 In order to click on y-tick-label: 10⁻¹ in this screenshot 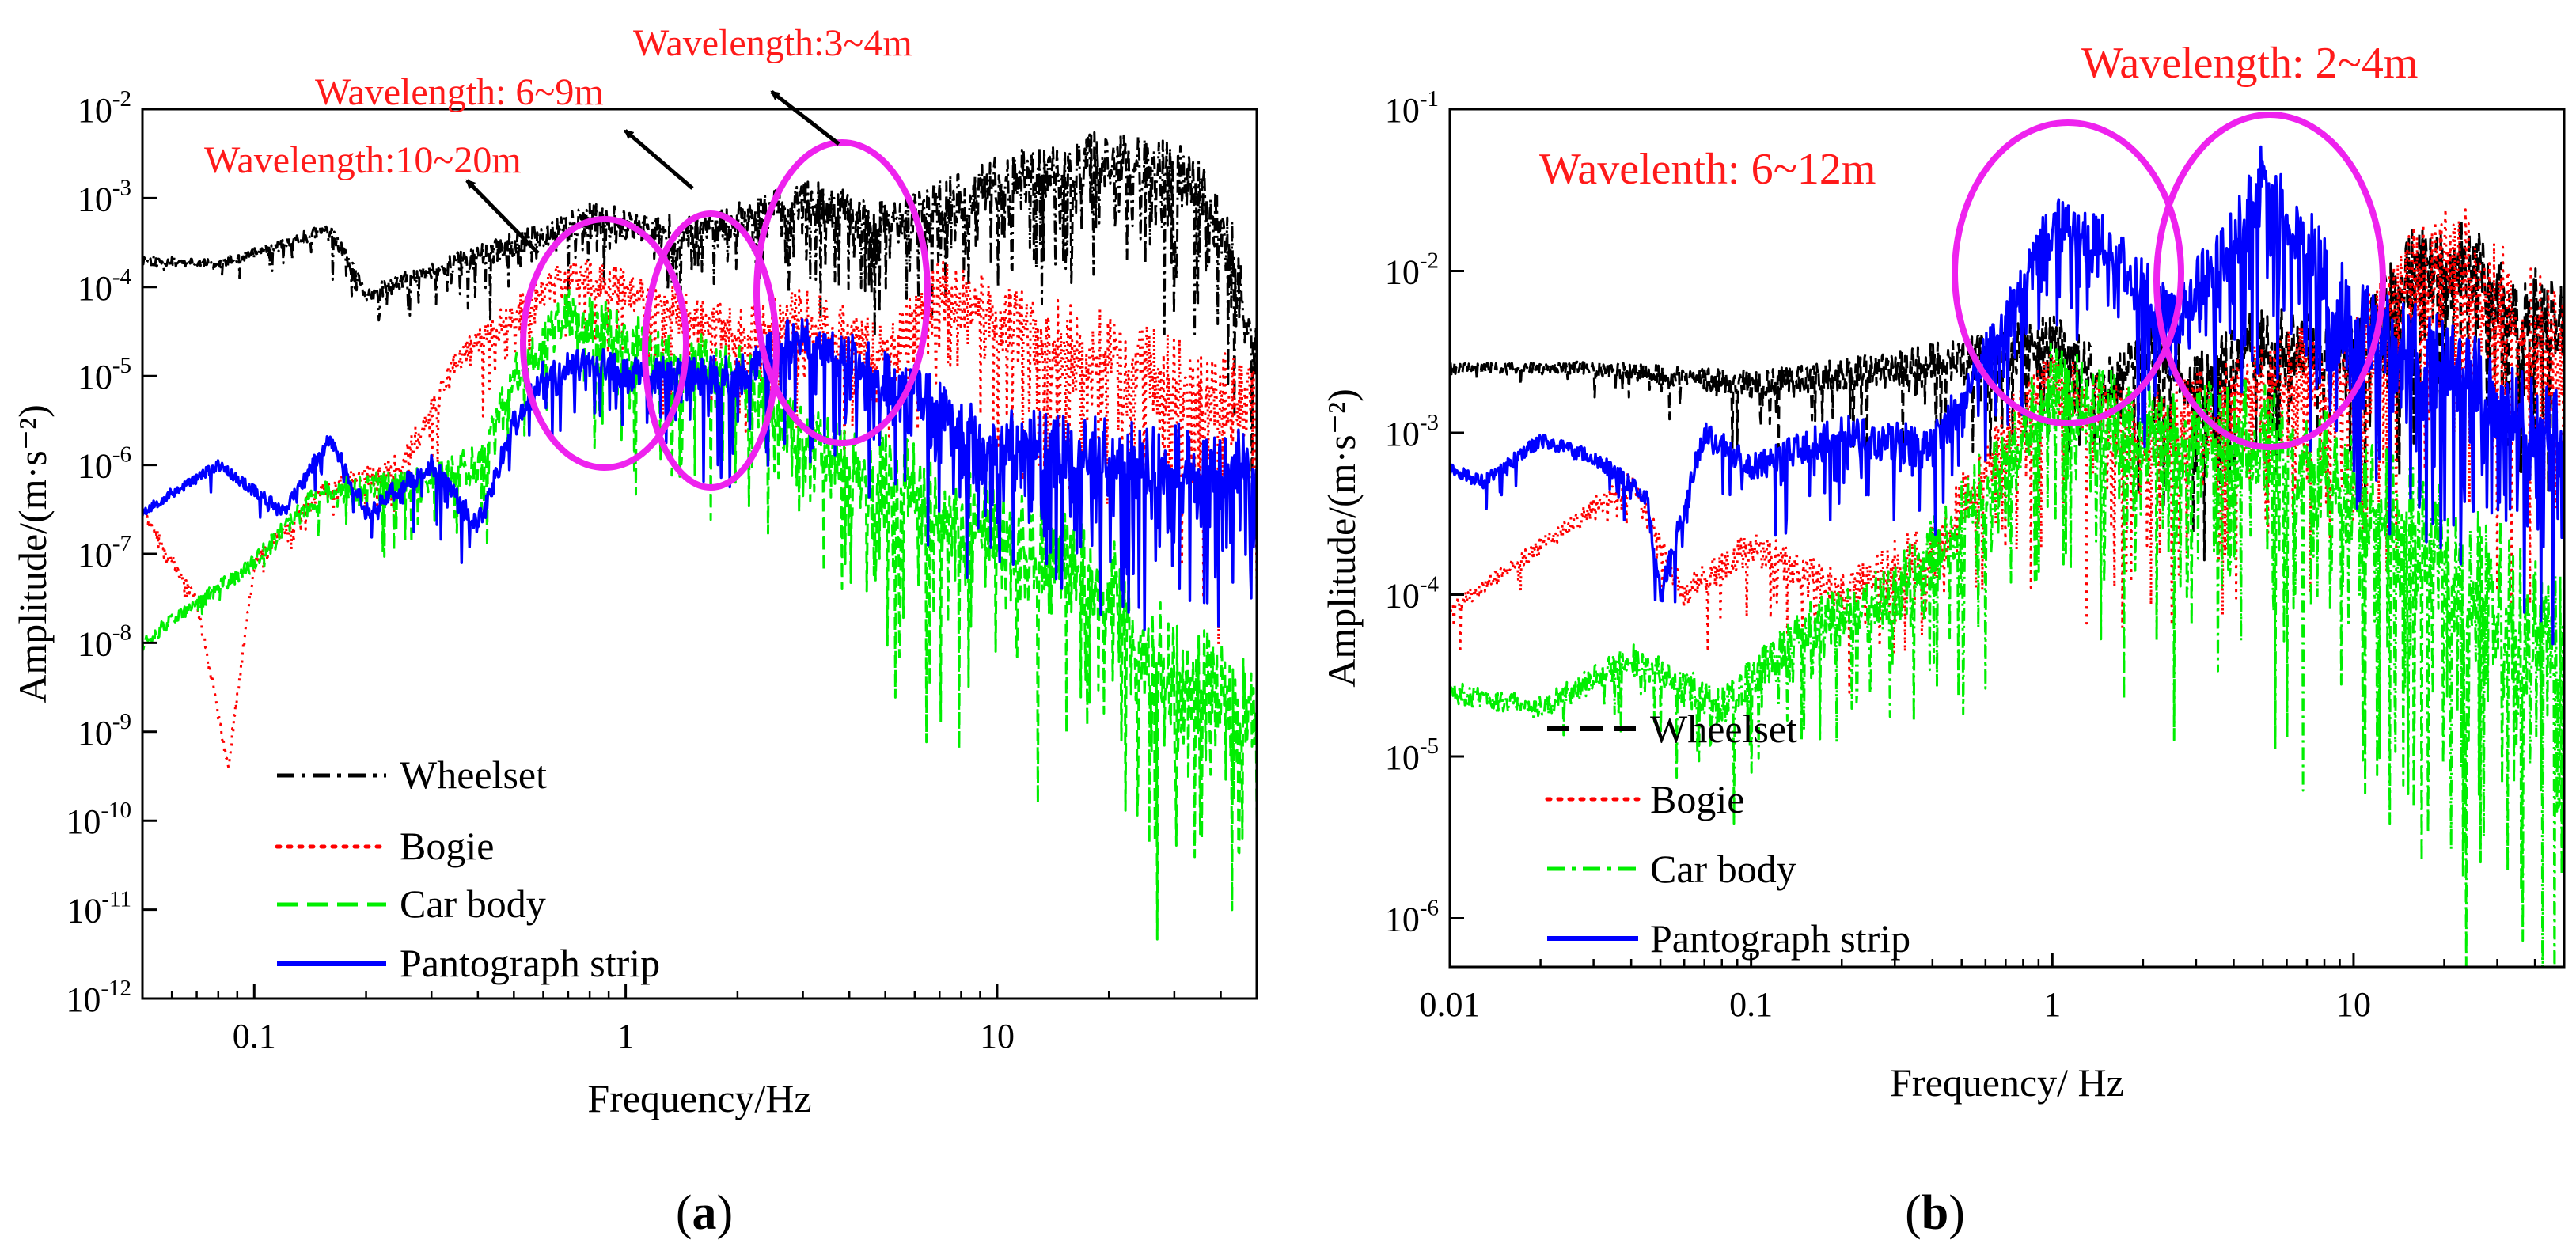, I will do `click(1412, 108)`.